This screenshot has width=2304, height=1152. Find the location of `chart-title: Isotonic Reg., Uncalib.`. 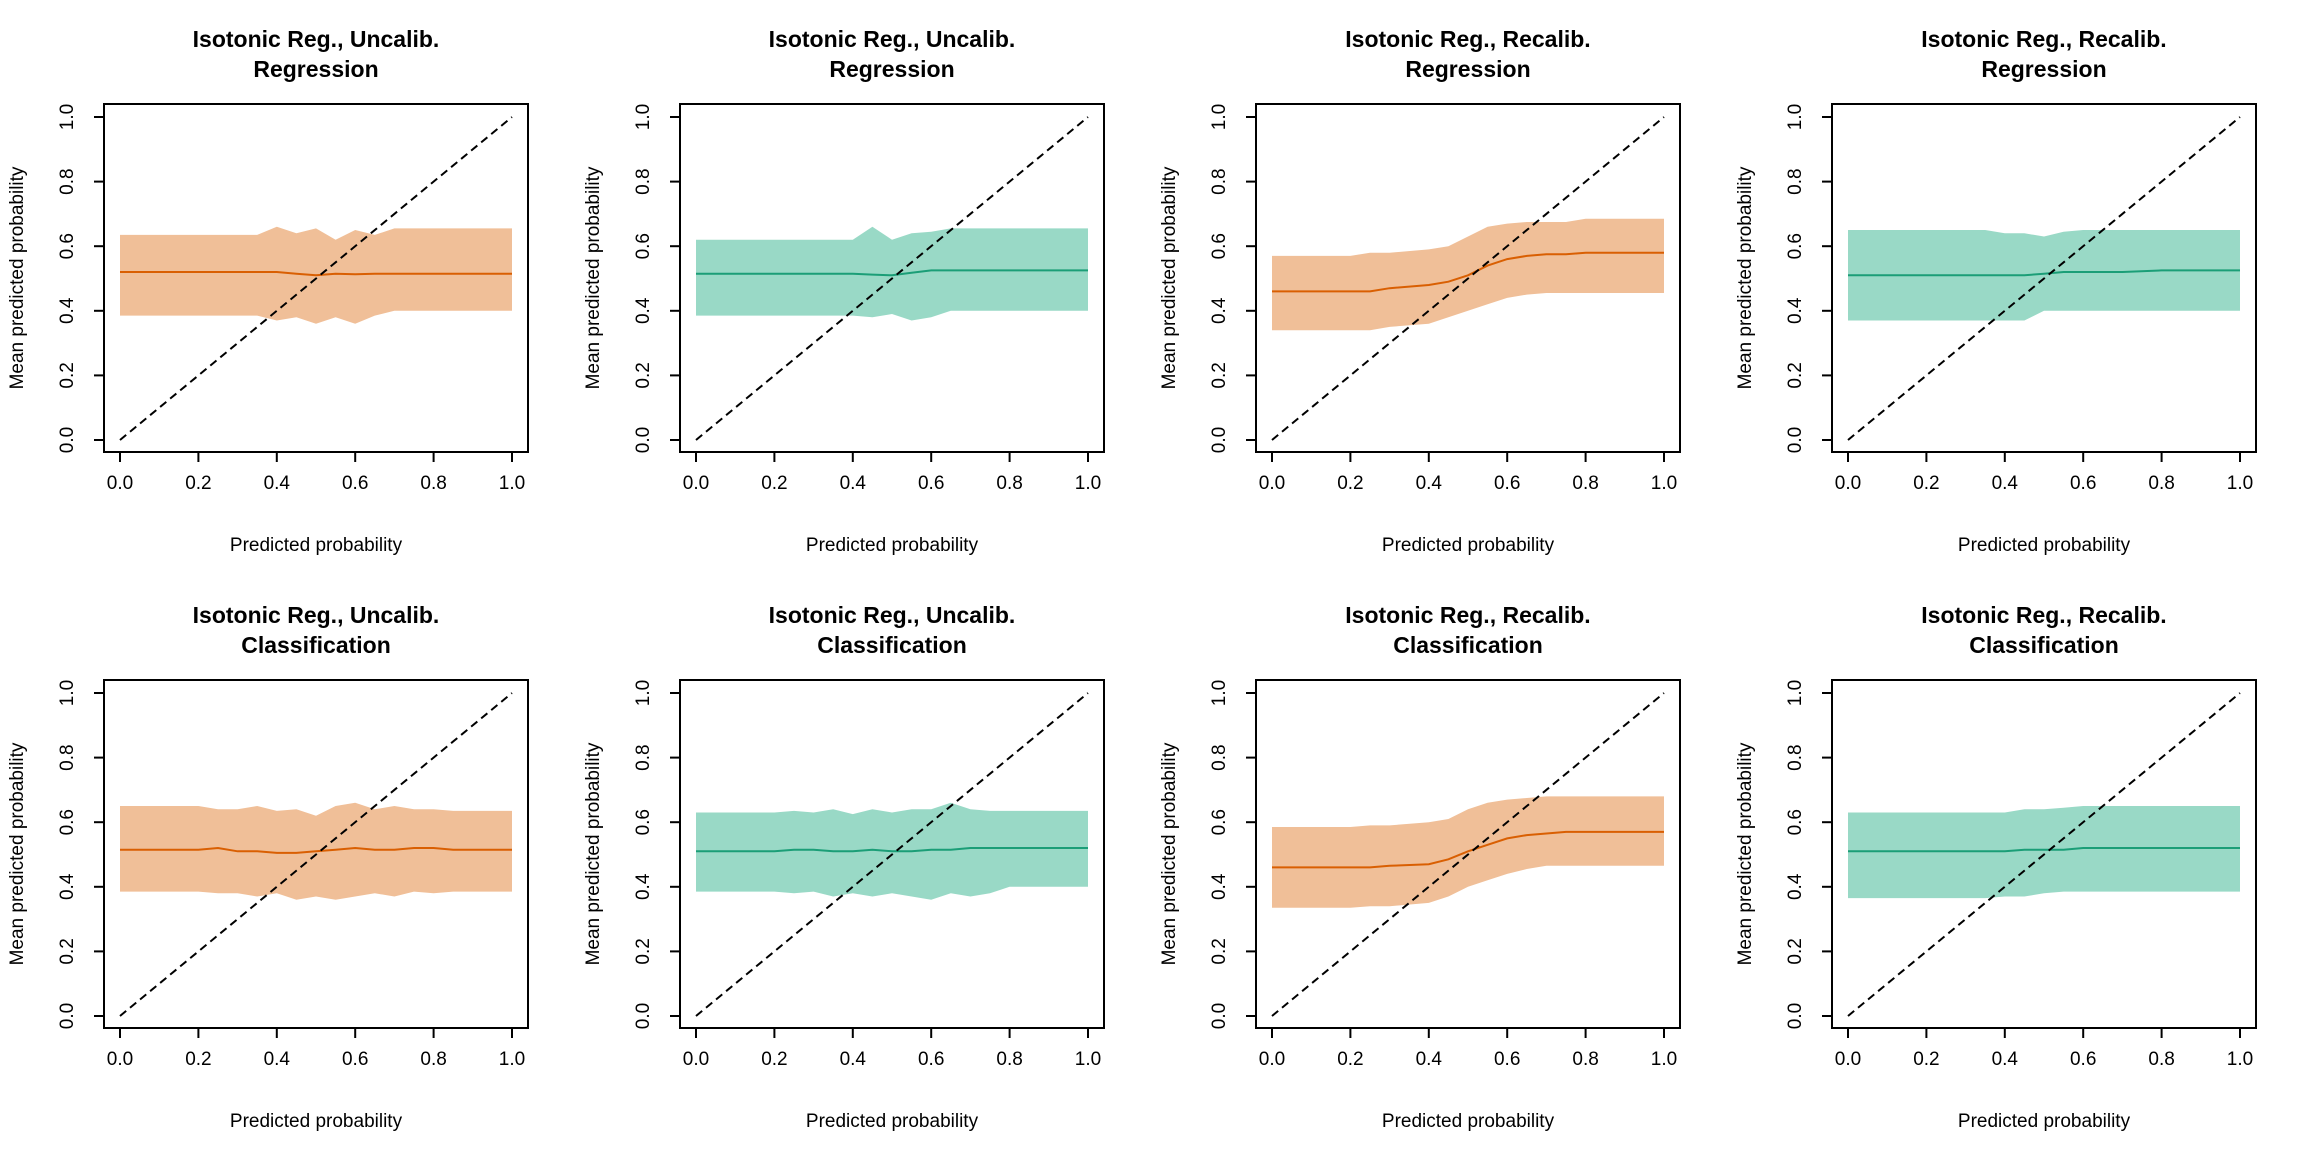

chart-title: Isotonic Reg., Uncalib. is located at coordinates (316, 39).